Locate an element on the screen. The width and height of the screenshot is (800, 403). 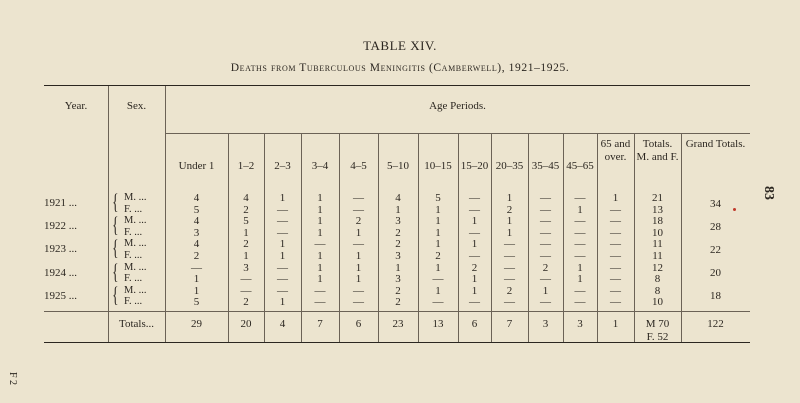
page-number: 83 is located at coordinates (768, 193).